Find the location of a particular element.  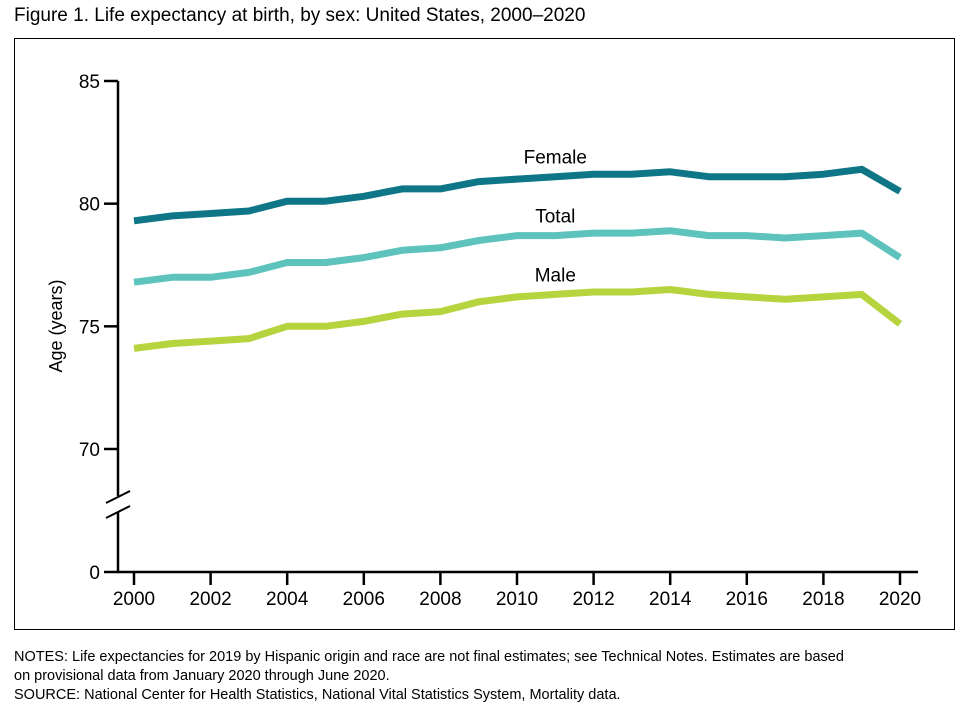

x-tick-label: 2008 is located at coordinates (440, 599).